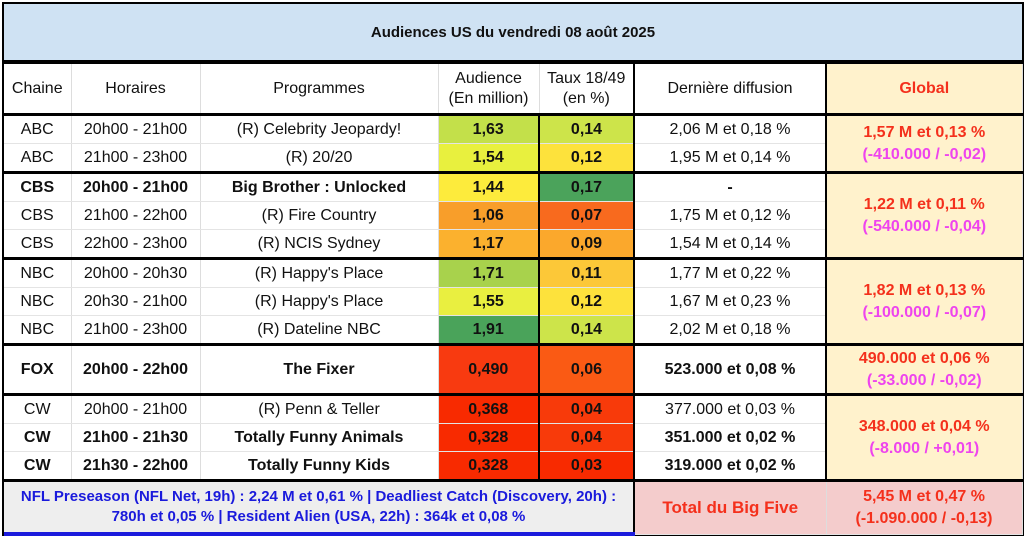  What do you see at coordinates (924, 204) in the screenshot?
I see `global-line1: 1,22 M et 0,11 %` at bounding box center [924, 204].